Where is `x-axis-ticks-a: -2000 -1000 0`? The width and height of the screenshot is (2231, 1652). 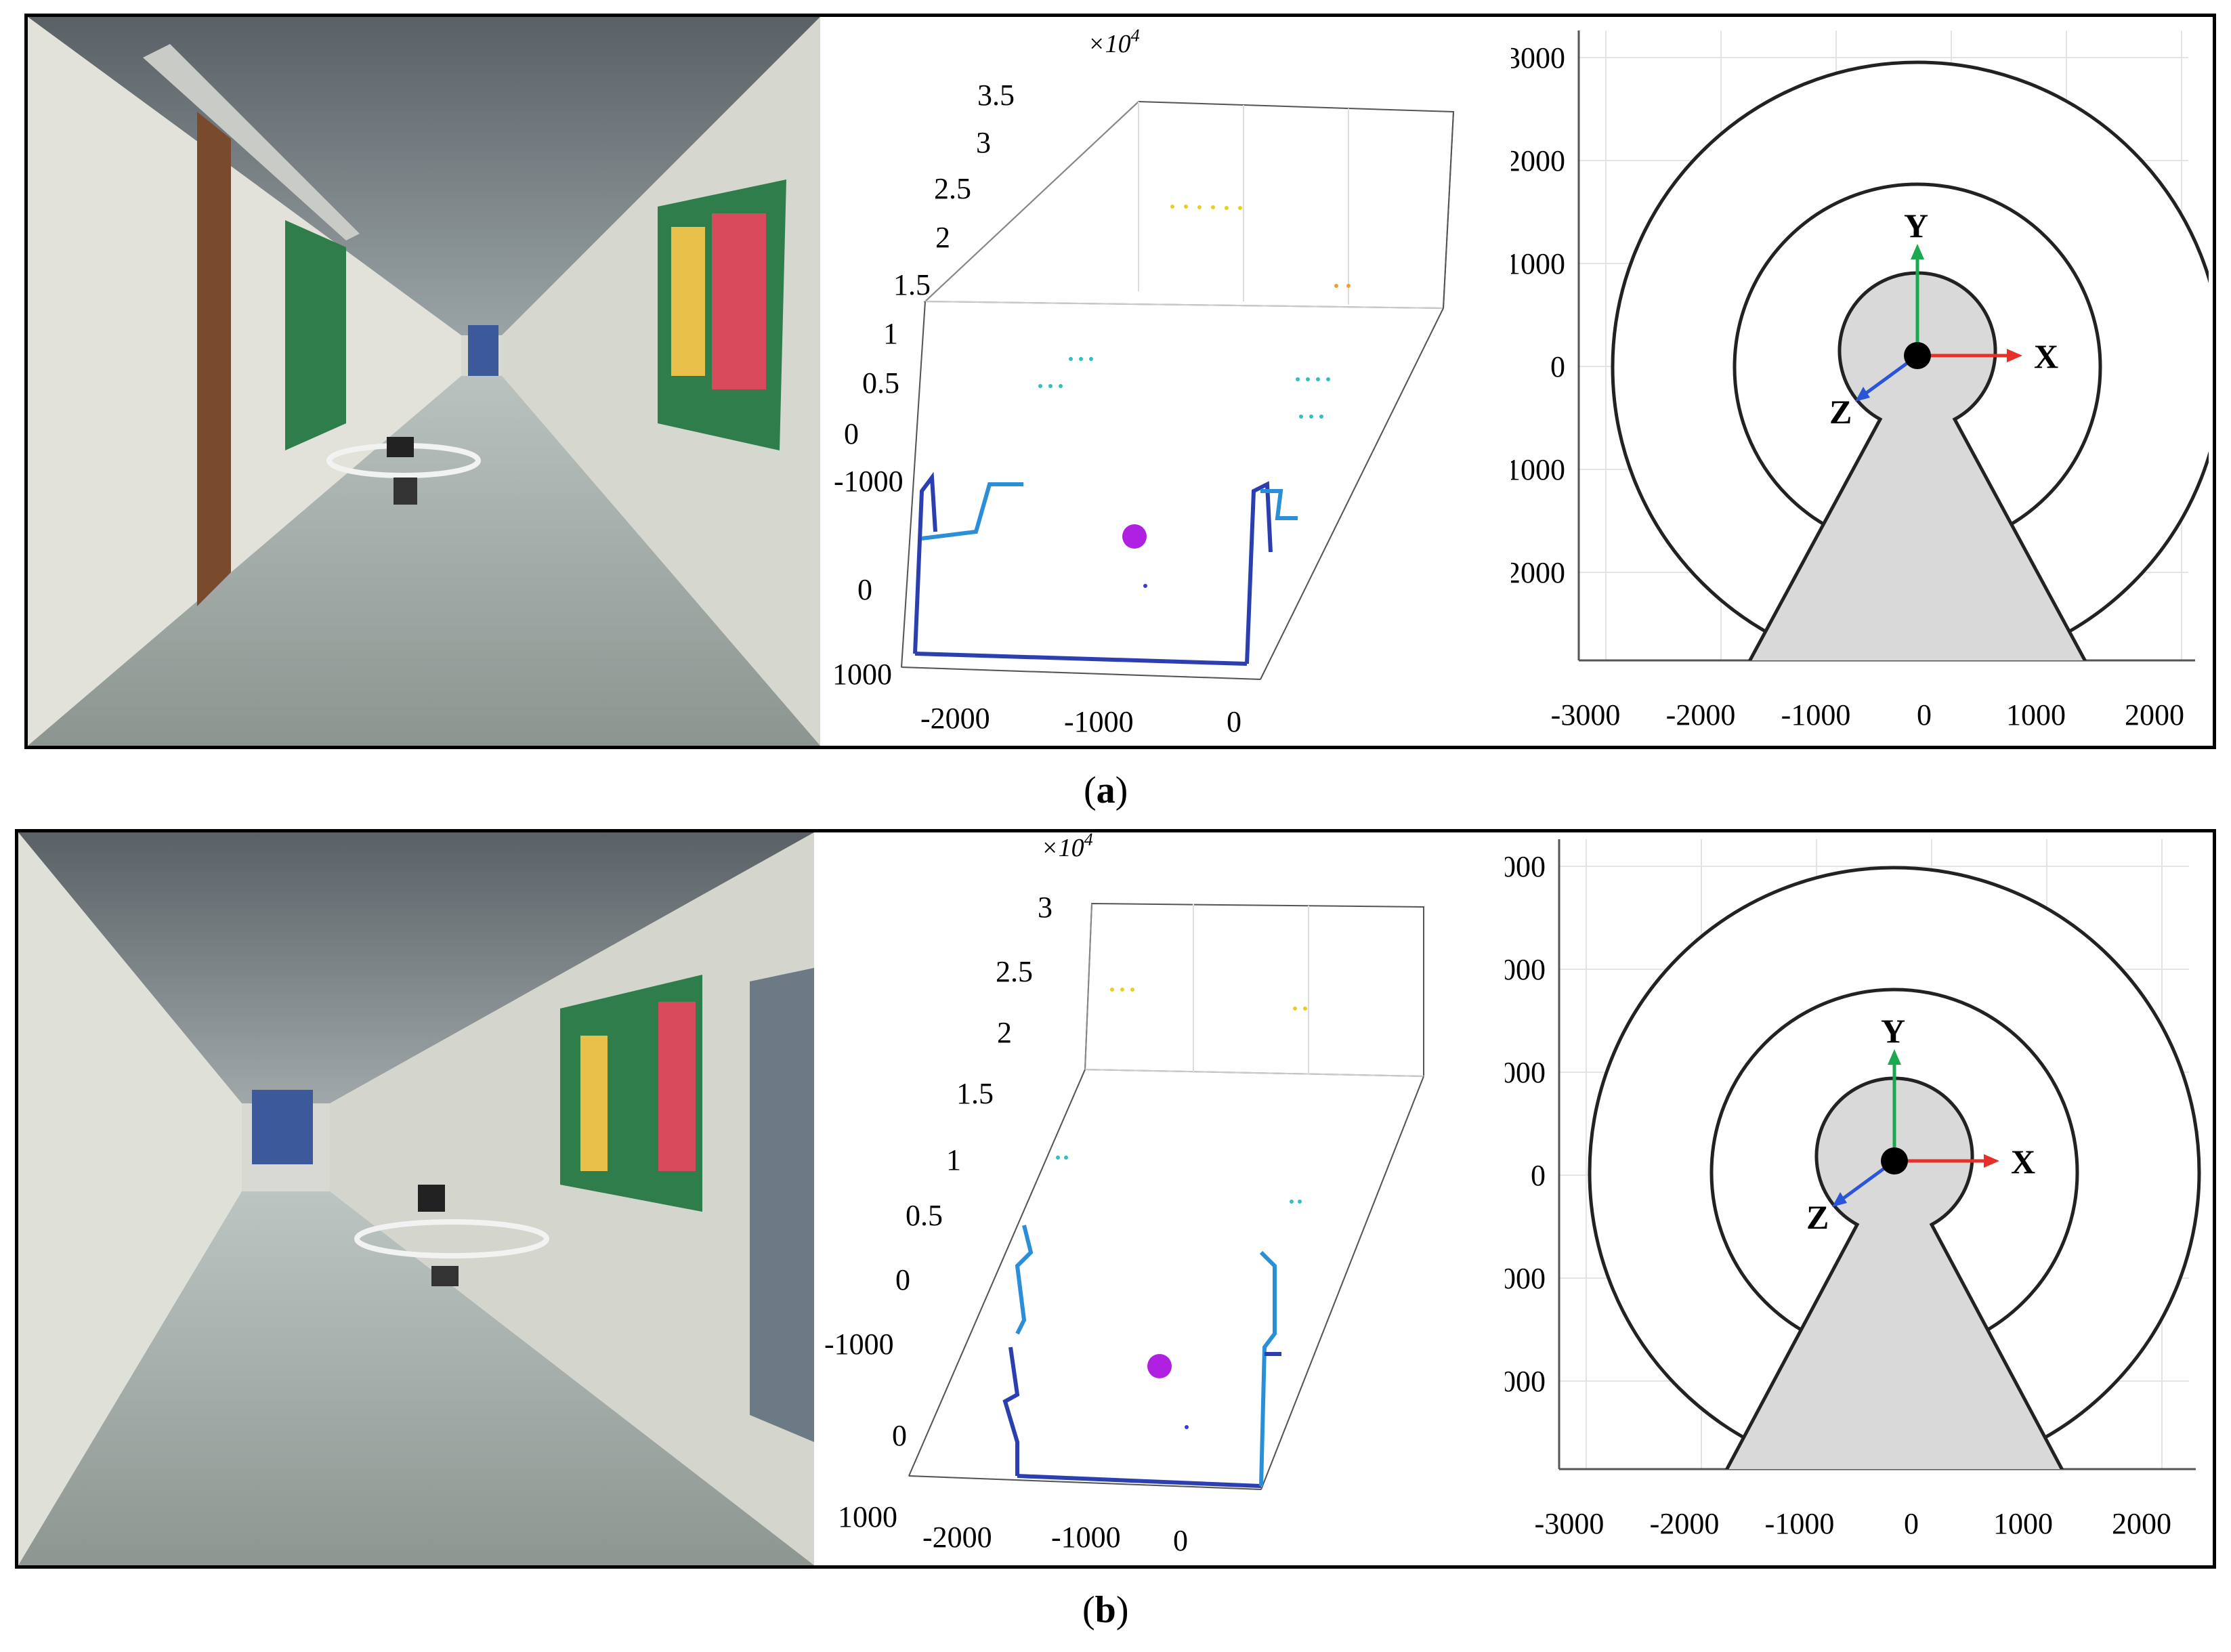
x-axis-ticks-a: -2000 -1000 0 is located at coordinates (1080, 720).